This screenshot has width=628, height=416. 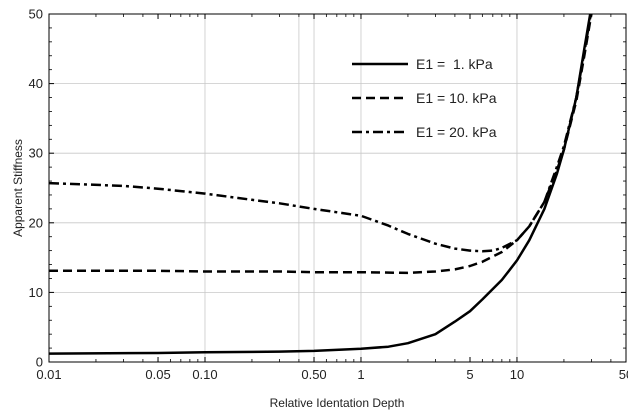 I want to click on legend: E1 = 1. kPa E1 = 10. kPa E1 = 20. kPa, so click(x=424, y=98).